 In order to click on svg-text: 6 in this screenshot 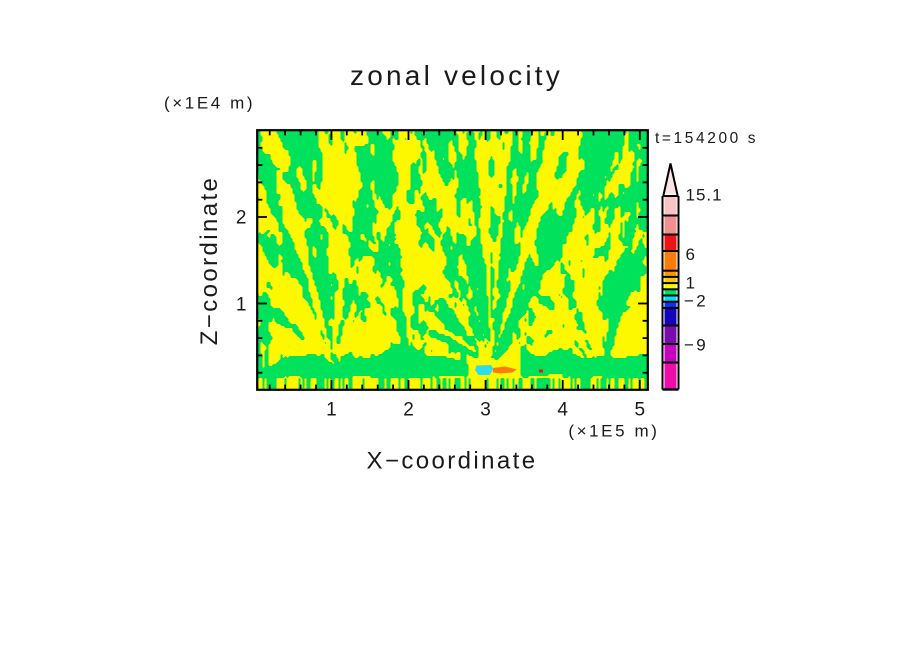, I will do `click(691, 254)`.